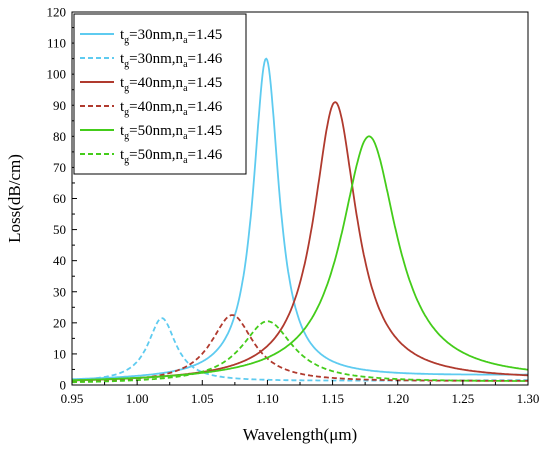 The width and height of the screenshot is (550, 449). I want to click on x-axis: 0.95 1.00 1.05 1.10 1.15 1.20 1.25 1.30, so click(300, 393).